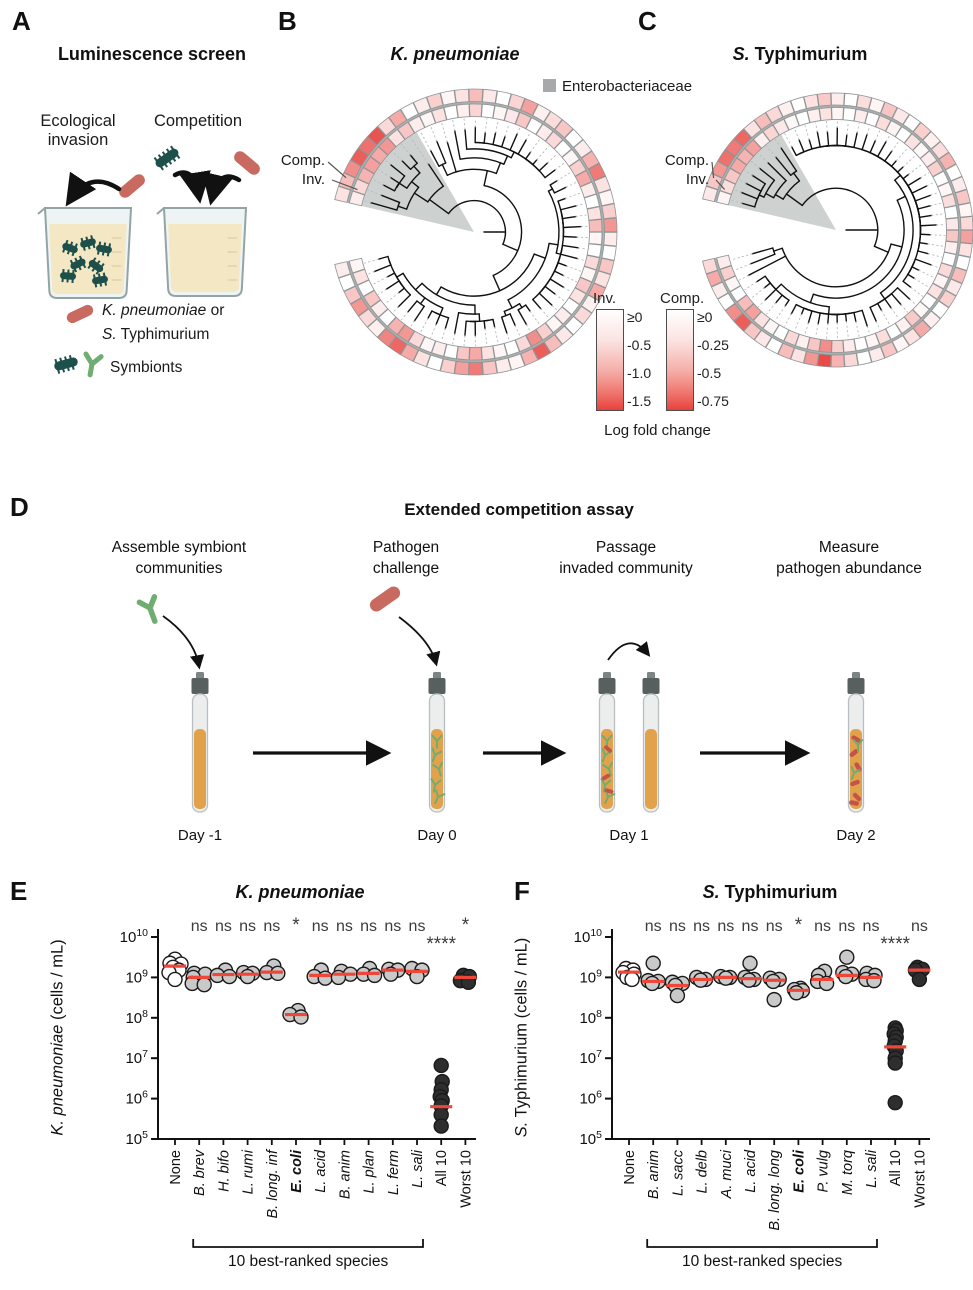 The width and height of the screenshot is (973, 1290). I want to click on colorbar-tick: -0.25, so click(713, 345).